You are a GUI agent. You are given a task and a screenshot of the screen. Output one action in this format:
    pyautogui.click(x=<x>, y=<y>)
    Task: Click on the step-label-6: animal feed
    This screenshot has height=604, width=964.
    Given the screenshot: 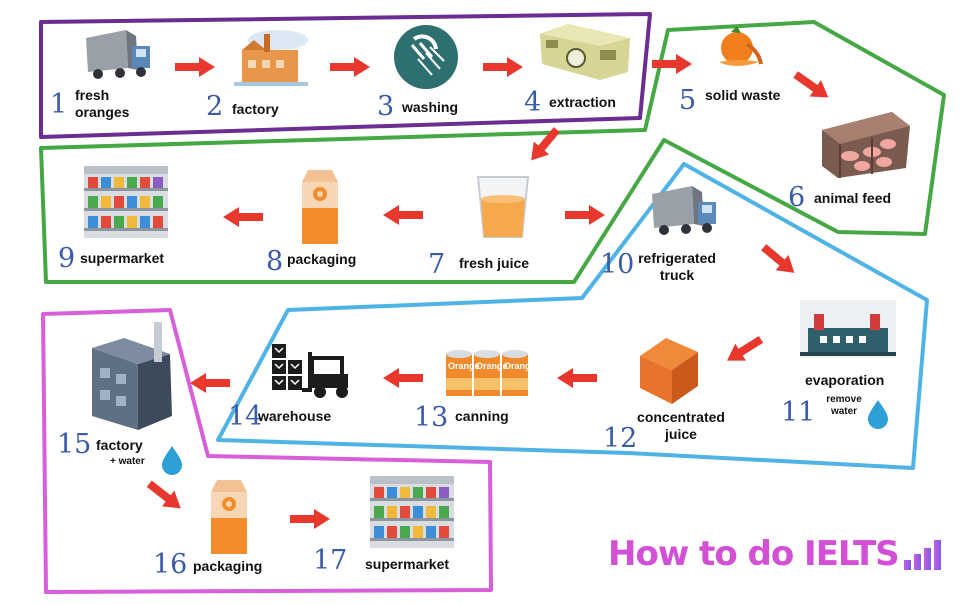 What is the action you would take?
    pyautogui.click(x=853, y=198)
    